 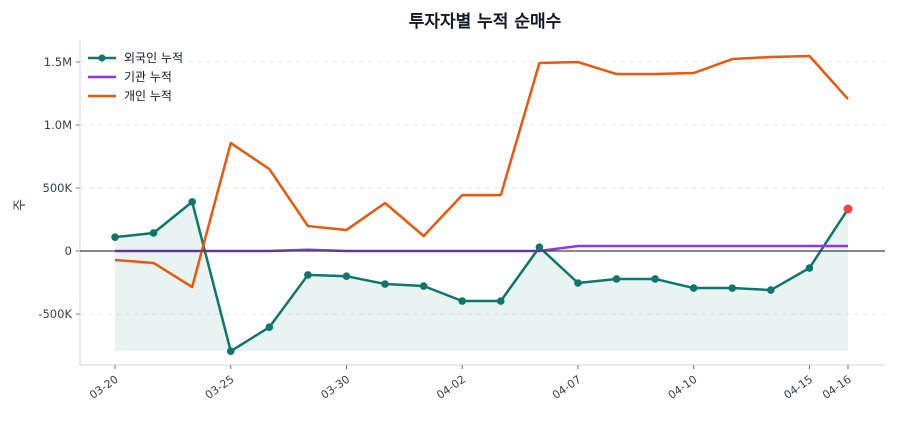 What do you see at coordinates (20, 205) in the screenshot?
I see `y-axis-label: 주` at bounding box center [20, 205].